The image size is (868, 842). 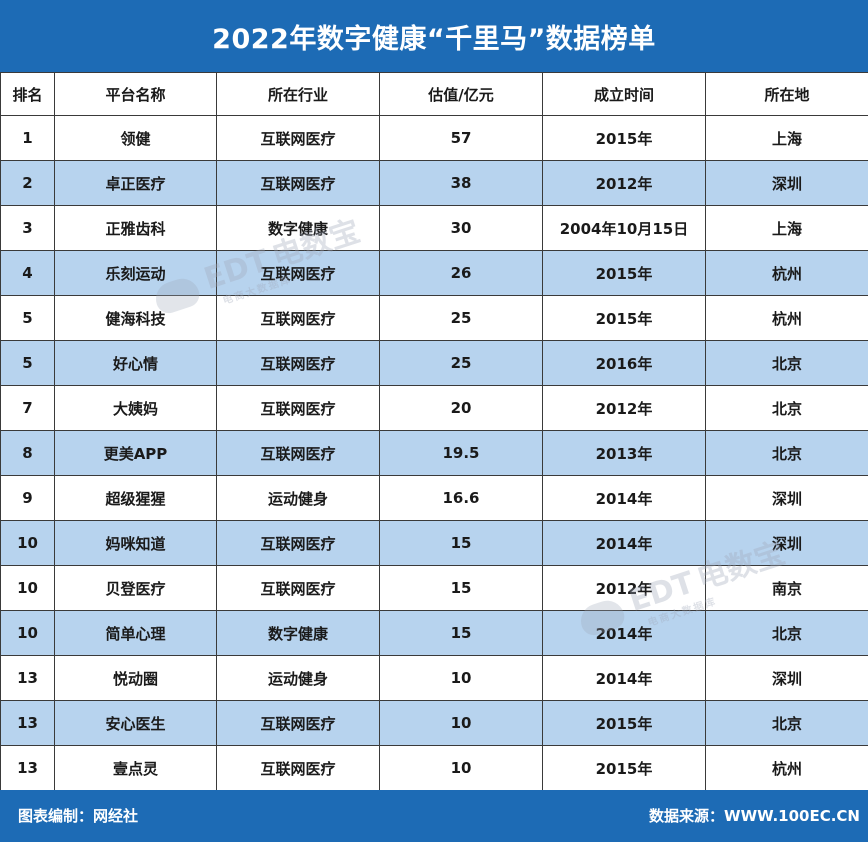 I want to click on rank-cell: 9, so click(x=27, y=498).